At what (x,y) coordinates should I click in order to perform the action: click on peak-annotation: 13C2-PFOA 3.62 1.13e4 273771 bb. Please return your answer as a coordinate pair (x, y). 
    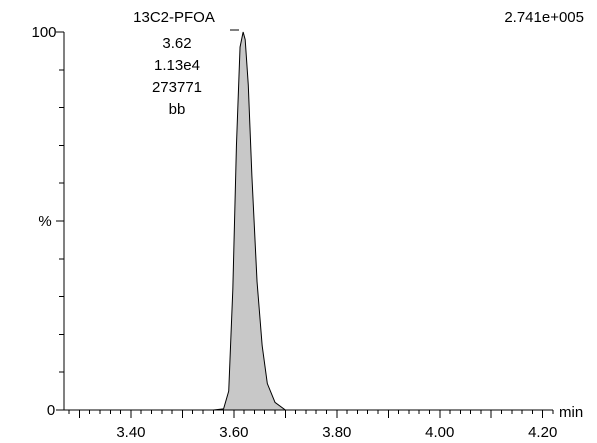
    Looking at the image, I should click on (186, 63).